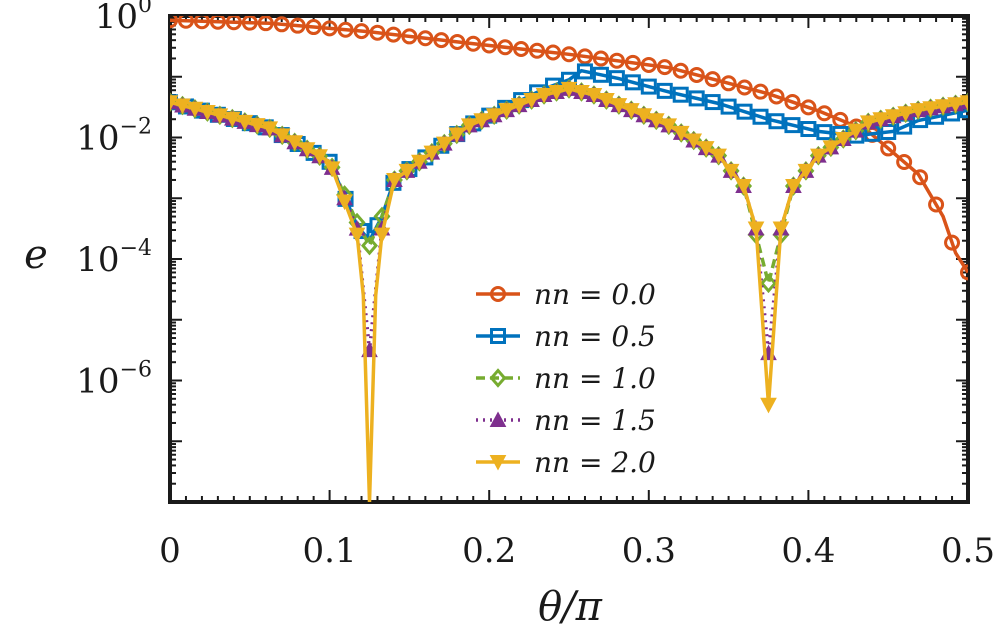 This screenshot has width=997, height=635. I want to click on x-tick-label: 0.5, so click(968, 551).